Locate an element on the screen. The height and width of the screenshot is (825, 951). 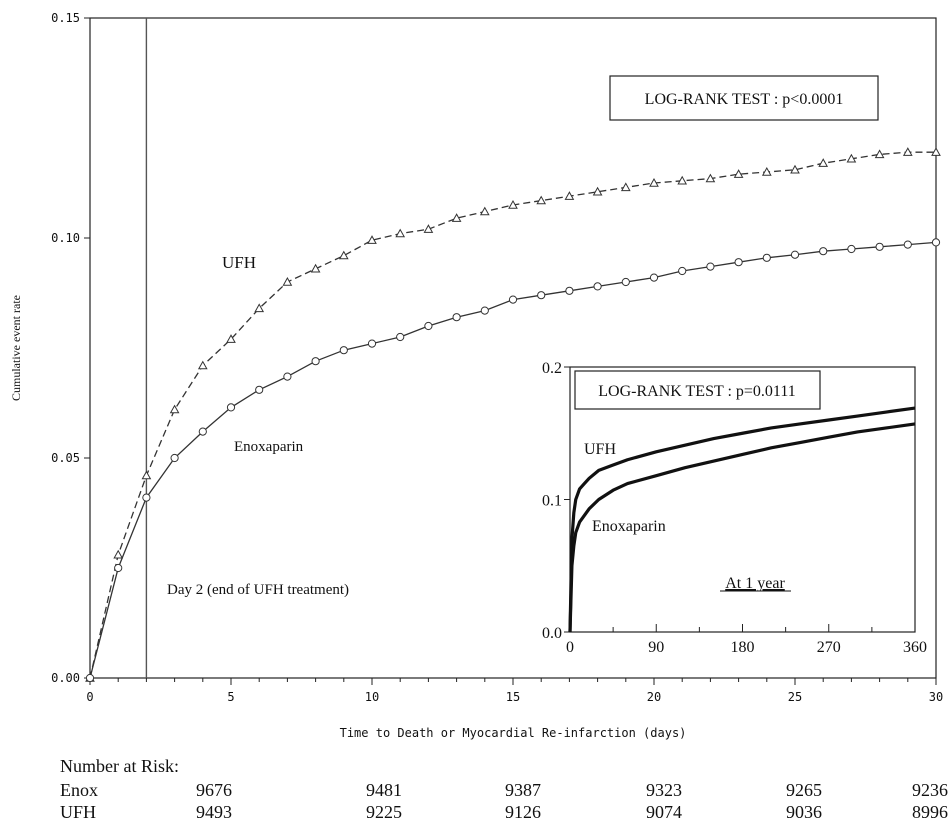
main-y-tick-label: 0.05 is located at coordinates (65, 458).